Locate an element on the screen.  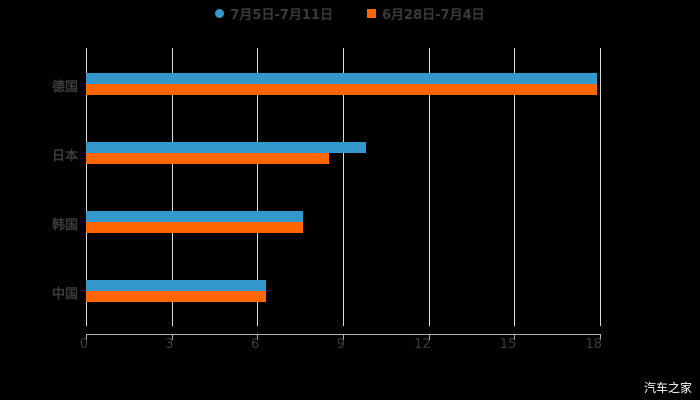
watermark: 汽车之家 is located at coordinates (667, 388).